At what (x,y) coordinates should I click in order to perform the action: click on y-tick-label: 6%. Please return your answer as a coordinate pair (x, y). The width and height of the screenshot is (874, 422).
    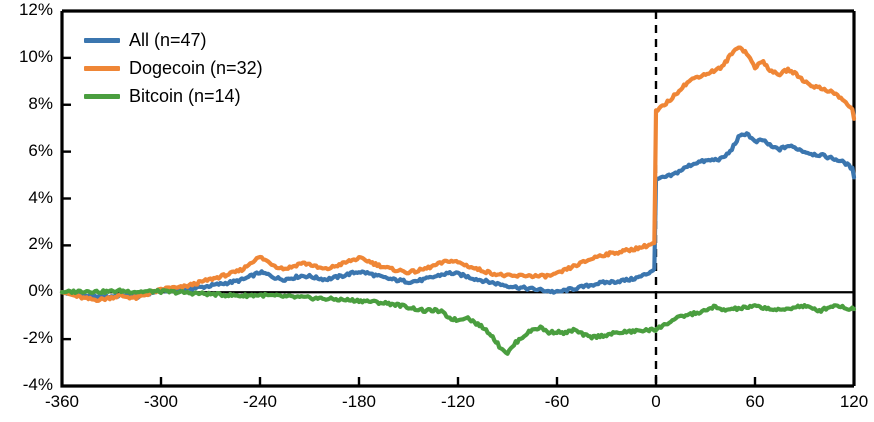
    Looking at the image, I should click on (40, 150).